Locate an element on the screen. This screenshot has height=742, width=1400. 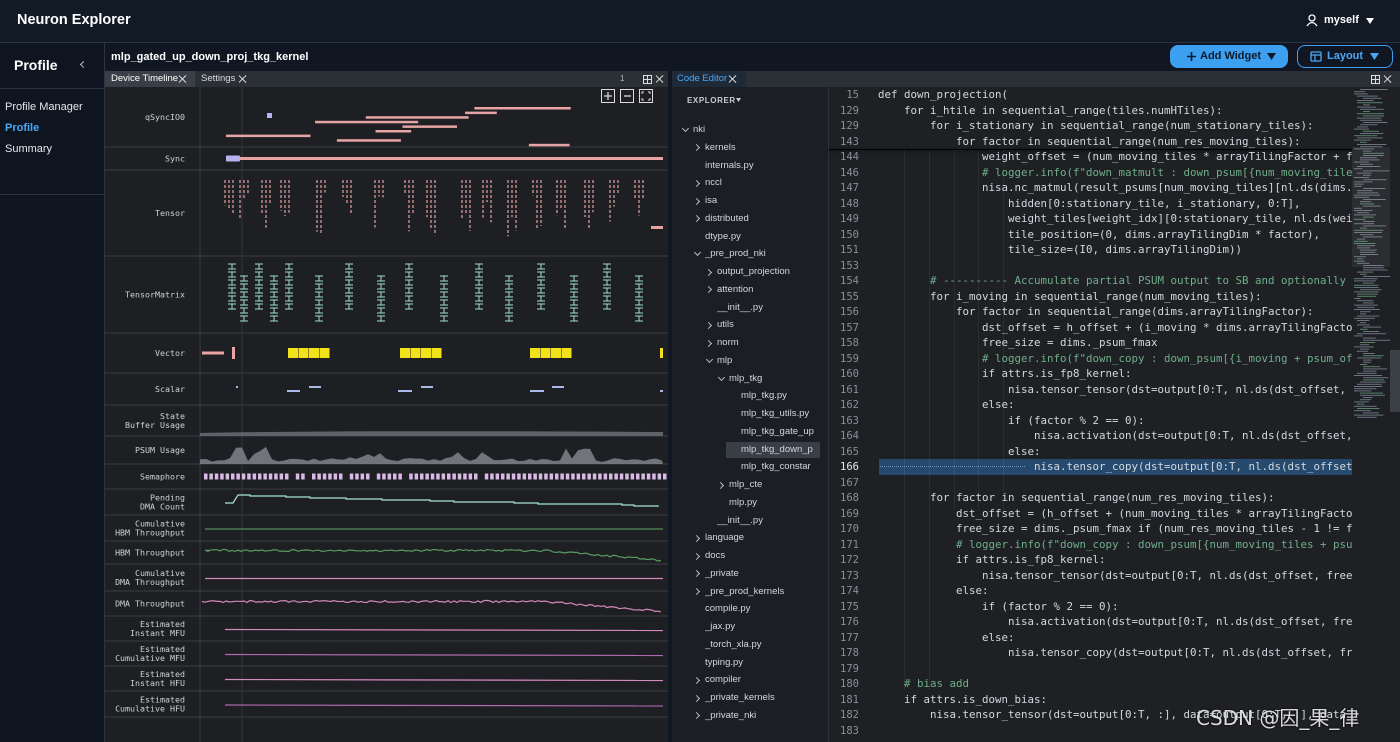
minimap is located at coordinates (1371, 414).